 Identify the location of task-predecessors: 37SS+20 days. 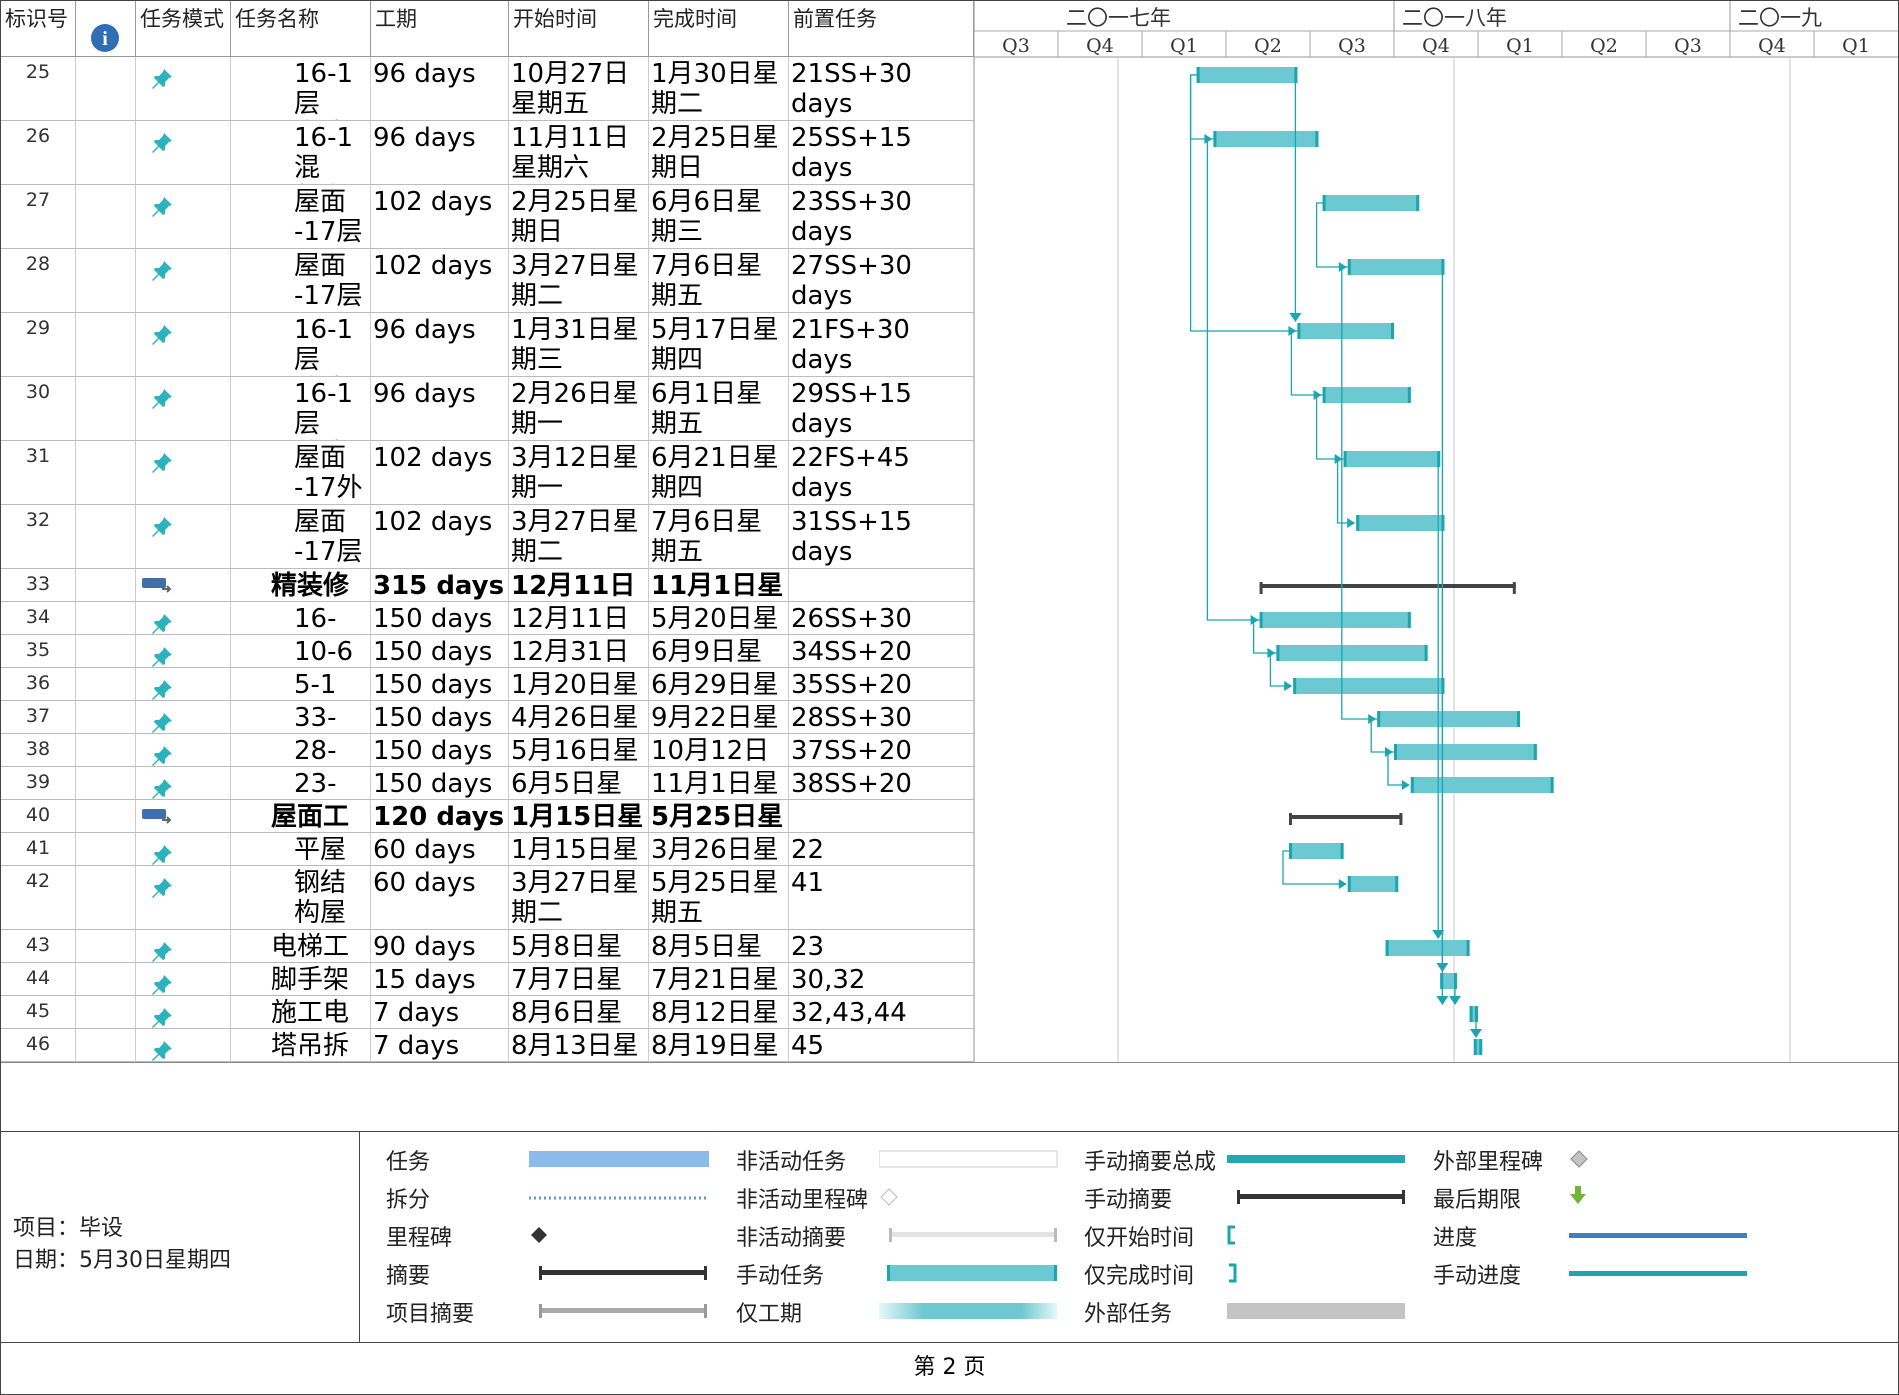
(881, 750).